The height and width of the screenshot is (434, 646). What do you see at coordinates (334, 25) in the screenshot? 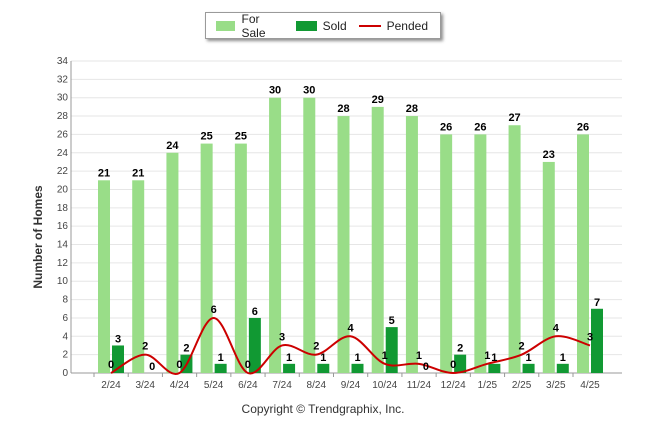
I see `legend-label-sold: Sold` at bounding box center [334, 25].